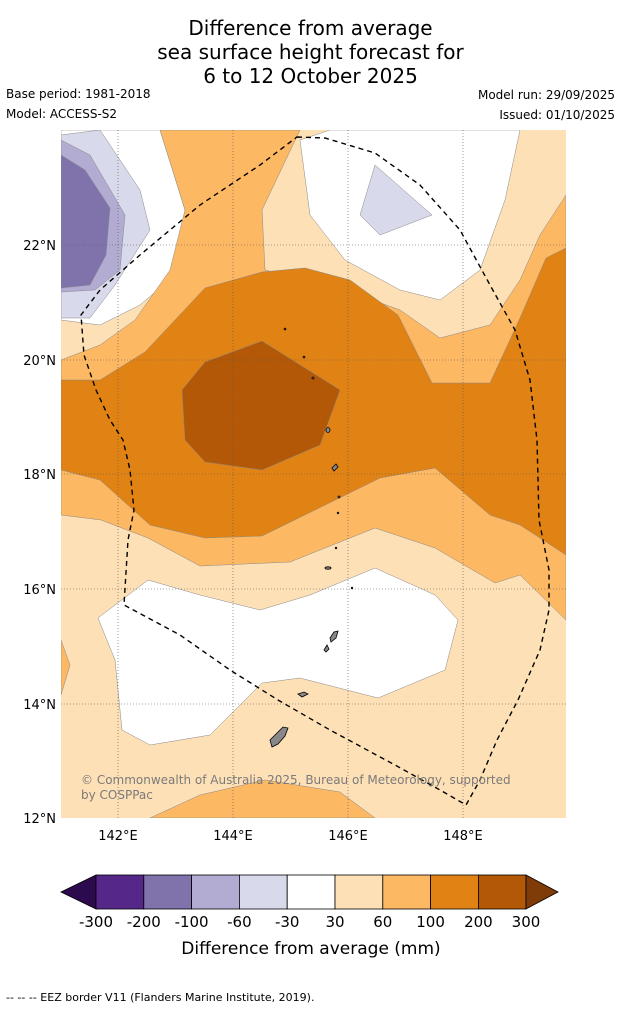 This screenshot has height=1011, width=621. I want to click on lat-label-16: 16°N, so click(39, 590).